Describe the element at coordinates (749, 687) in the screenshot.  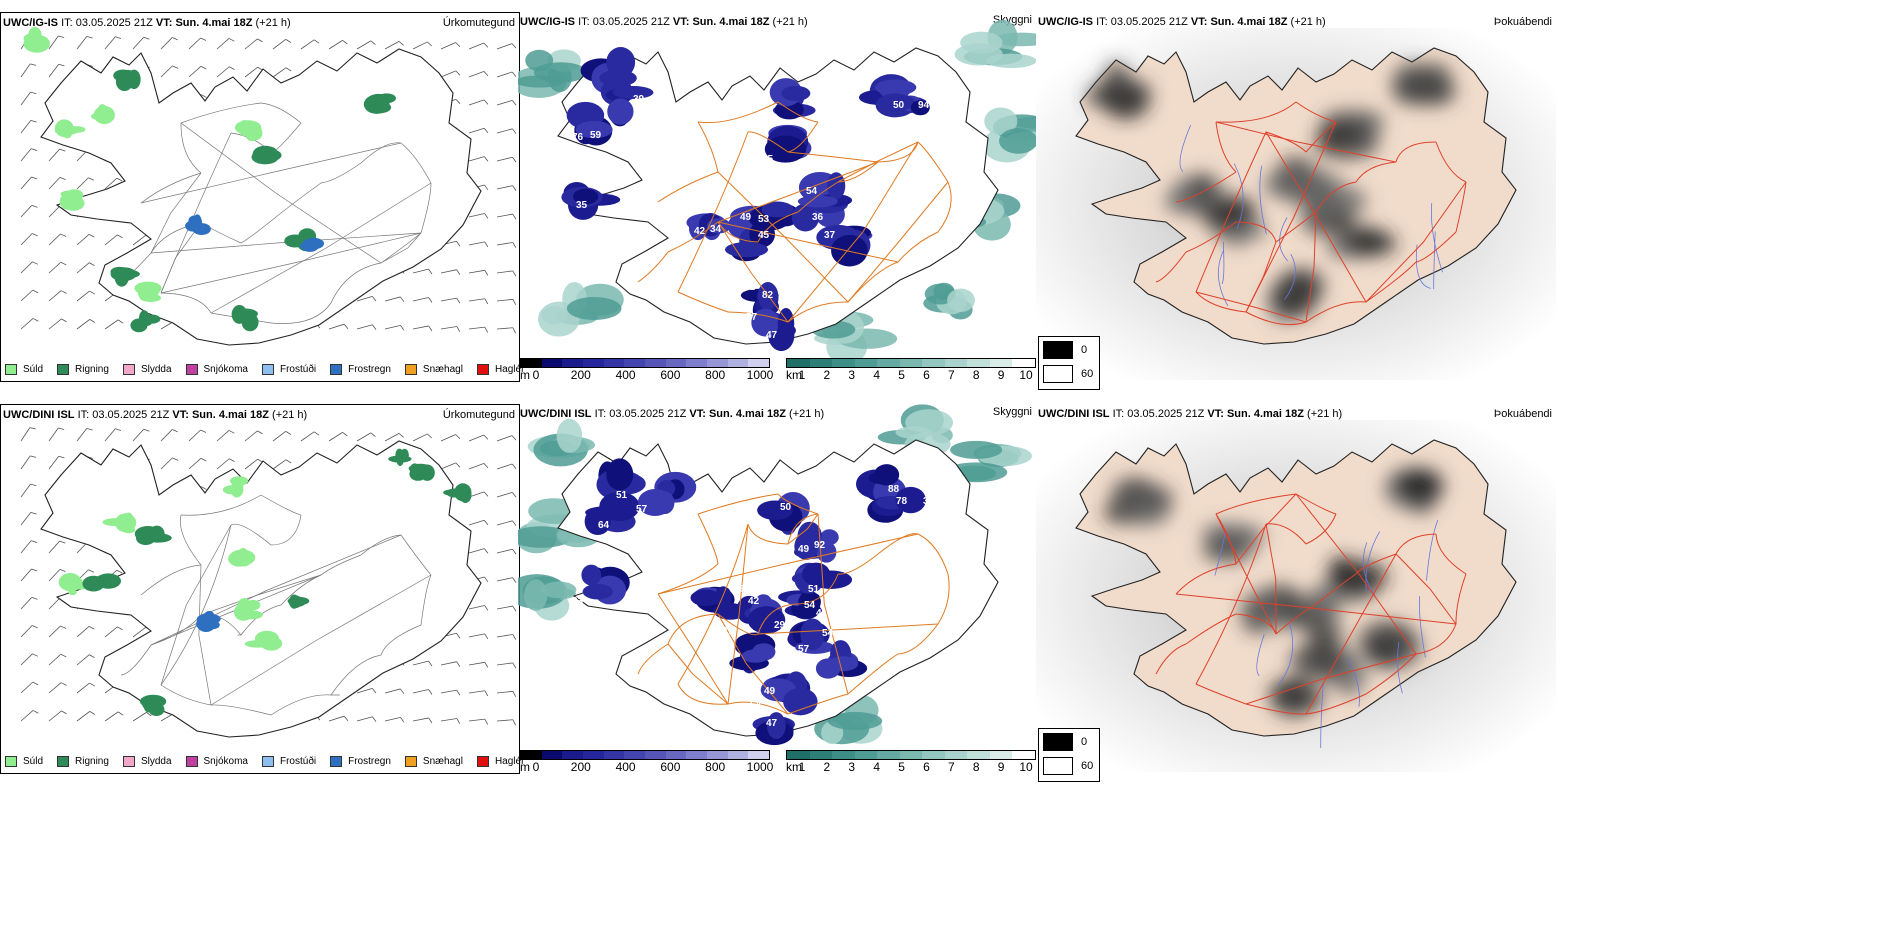
I see `cloudbase-value: 61` at that location.